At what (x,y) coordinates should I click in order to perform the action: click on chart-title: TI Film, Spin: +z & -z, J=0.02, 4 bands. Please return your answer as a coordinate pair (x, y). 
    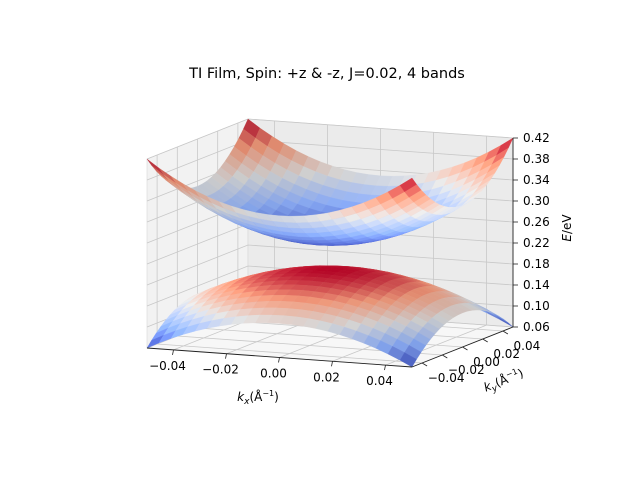
    Looking at the image, I should click on (326, 74).